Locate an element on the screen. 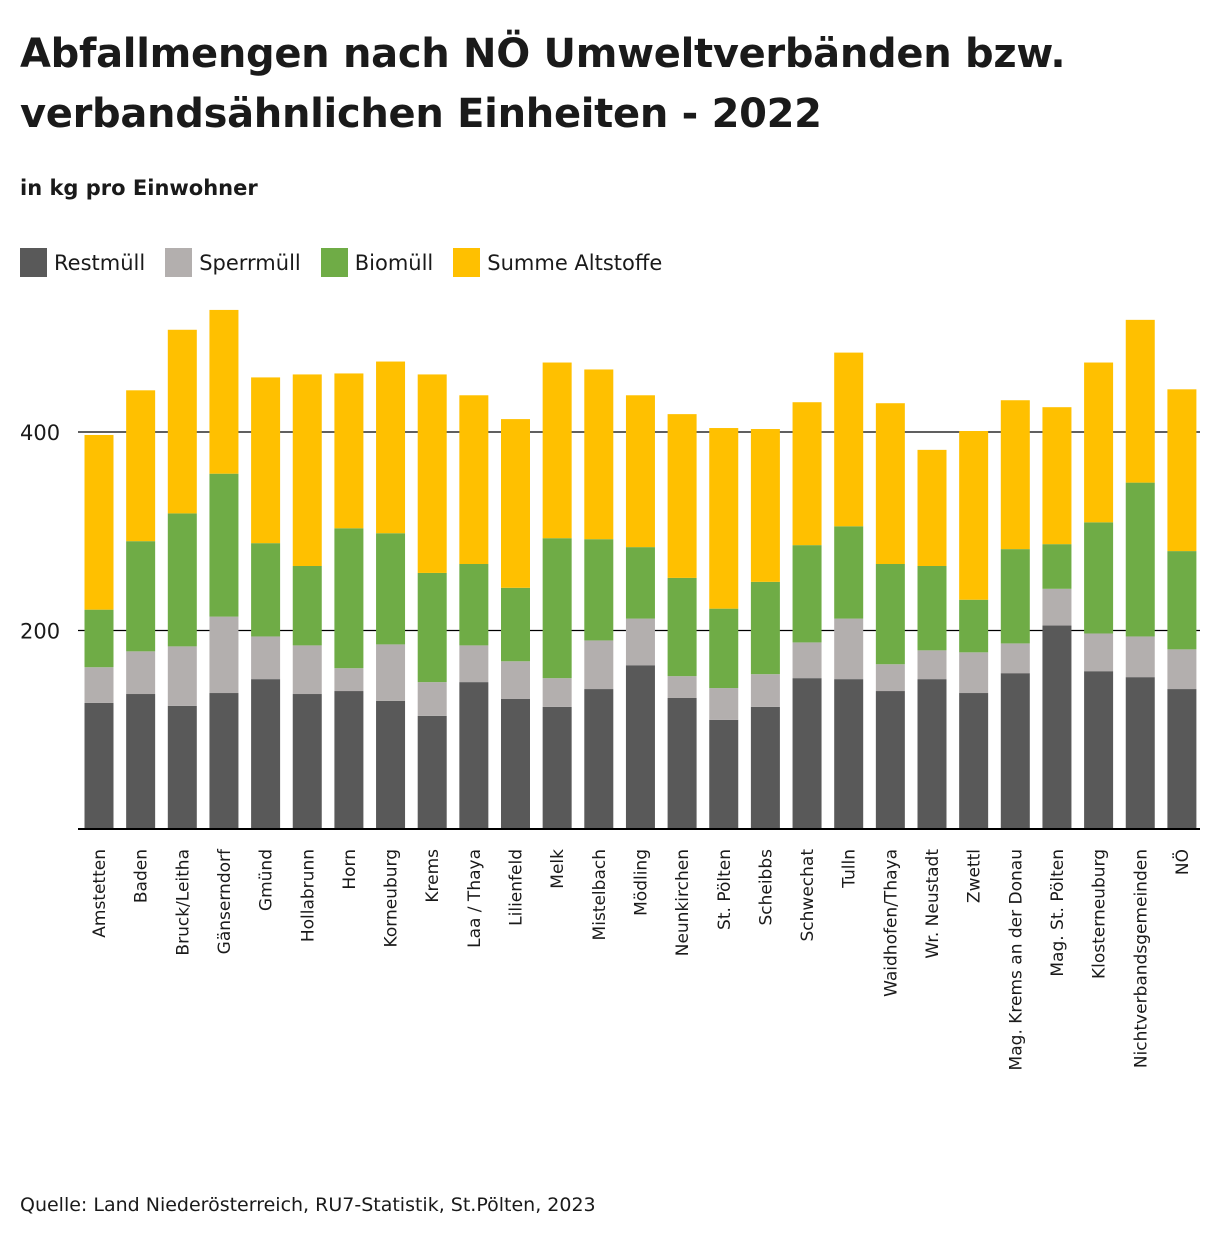 The image size is (1220, 1246). legend-item-altstoffe: Summe Altstoffe is located at coordinates (557, 262).